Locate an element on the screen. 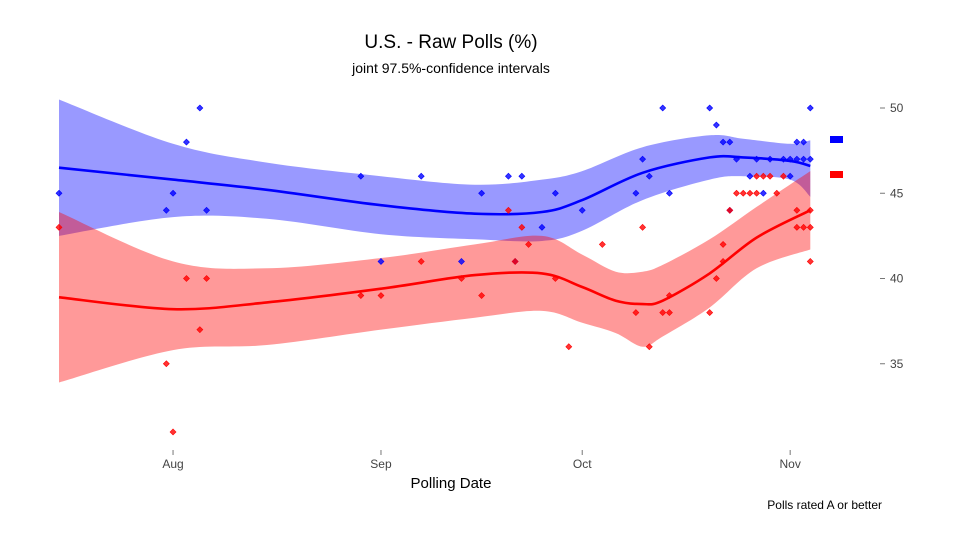 This screenshot has height=543, width=955. chart-title: U.S. - Raw Polls (%) is located at coordinates (450, 42).